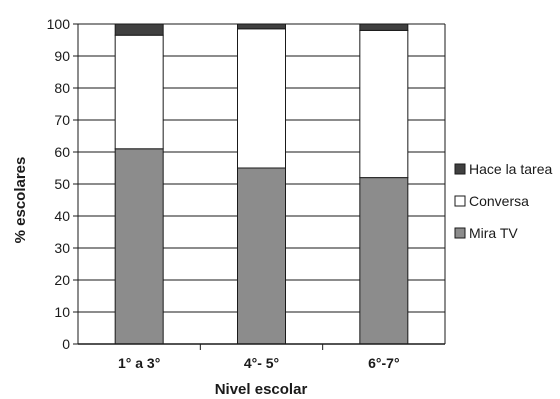 Image resolution: width=560 pixels, height=399 pixels. Describe the element at coordinates (62, 312) in the screenshot. I see `y-tick-label: 10` at that location.